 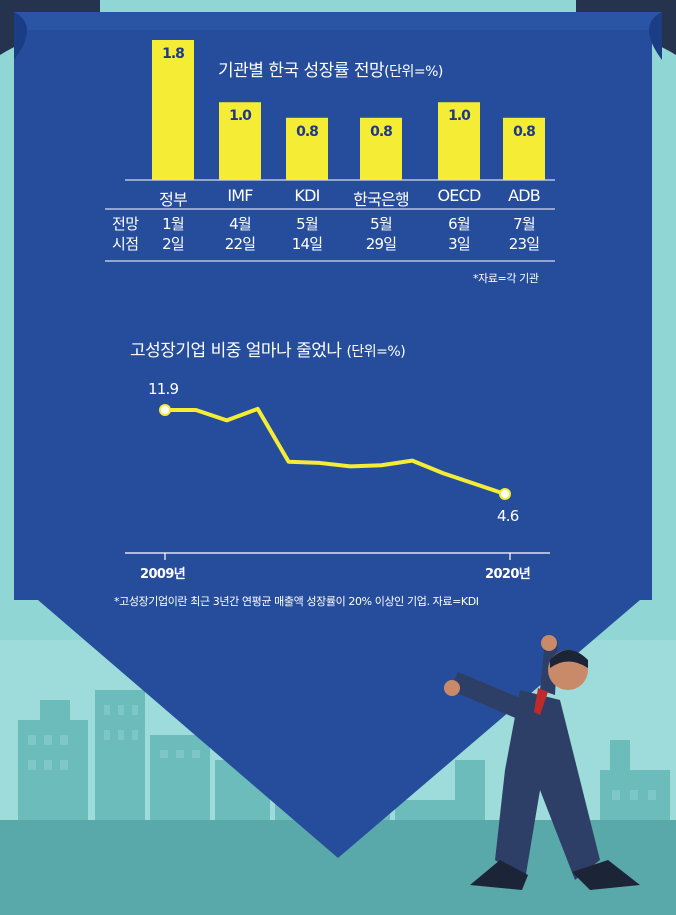 What do you see at coordinates (524, 244) in the screenshot?
I see `forecast-day: 23일` at bounding box center [524, 244].